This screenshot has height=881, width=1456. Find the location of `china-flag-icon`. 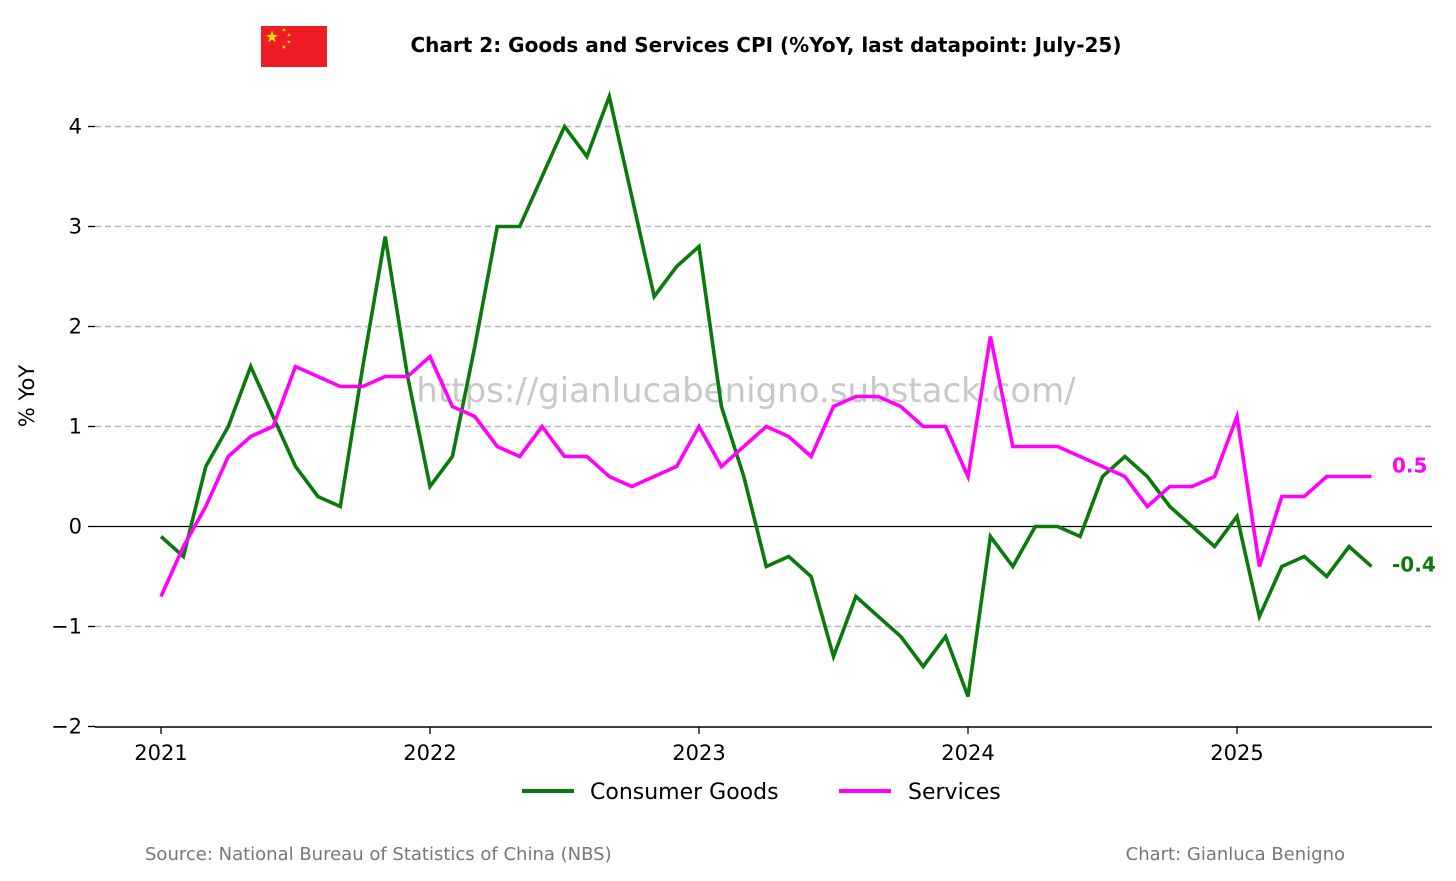

china-flag-icon is located at coordinates (294, 46).